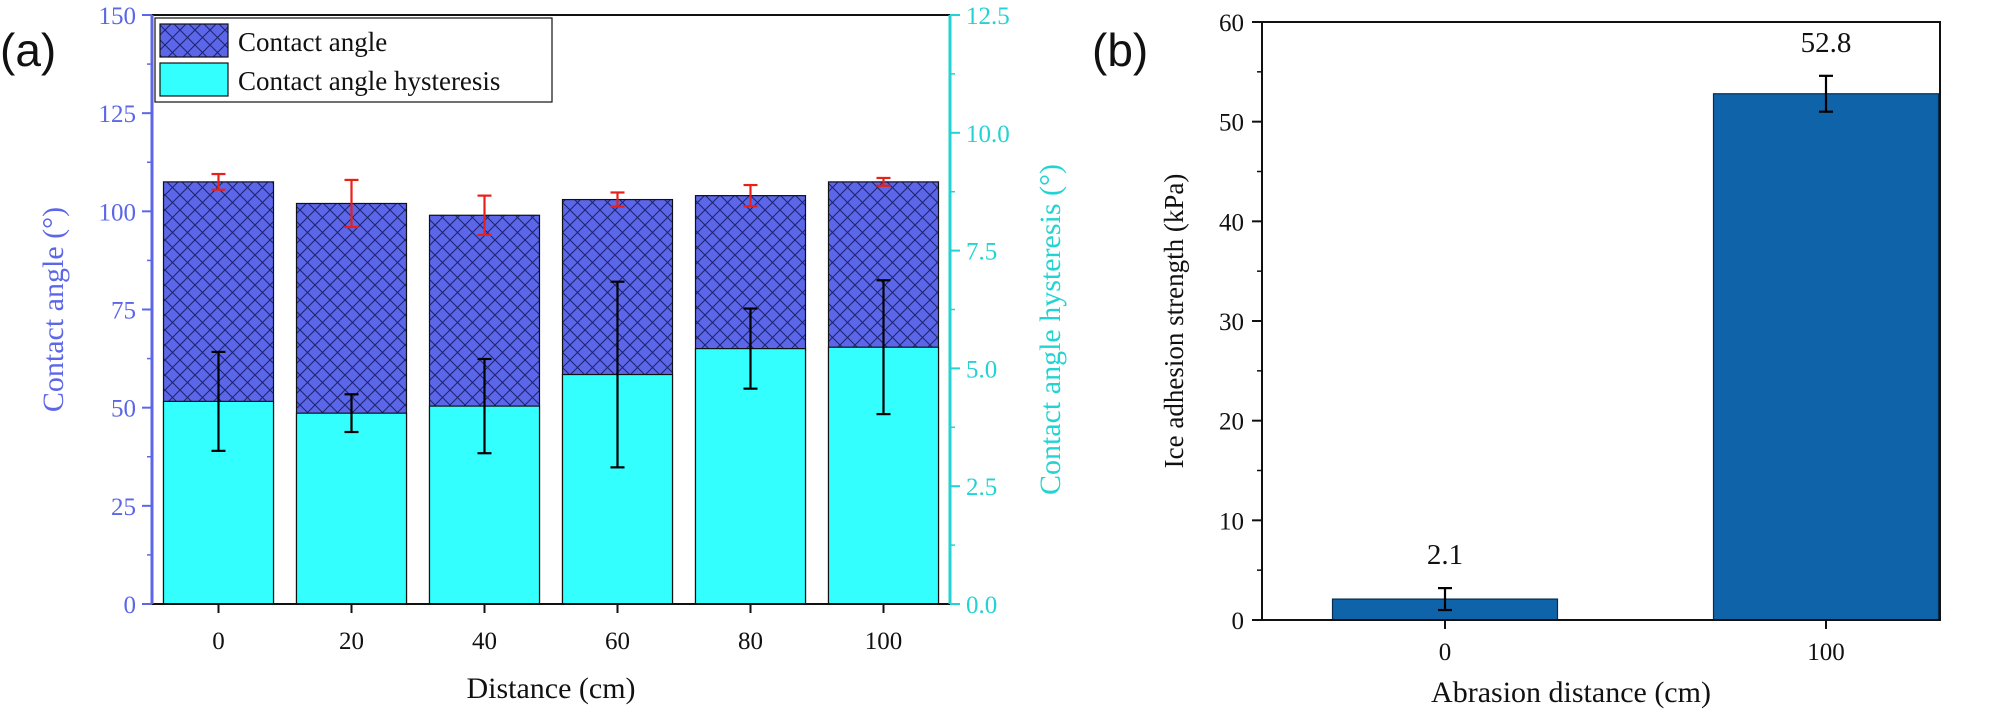 Image resolution: width=2008 pixels, height=715 pixels. What do you see at coordinates (351, 641) in the screenshot?
I see `x-tick-label: 20` at bounding box center [351, 641].